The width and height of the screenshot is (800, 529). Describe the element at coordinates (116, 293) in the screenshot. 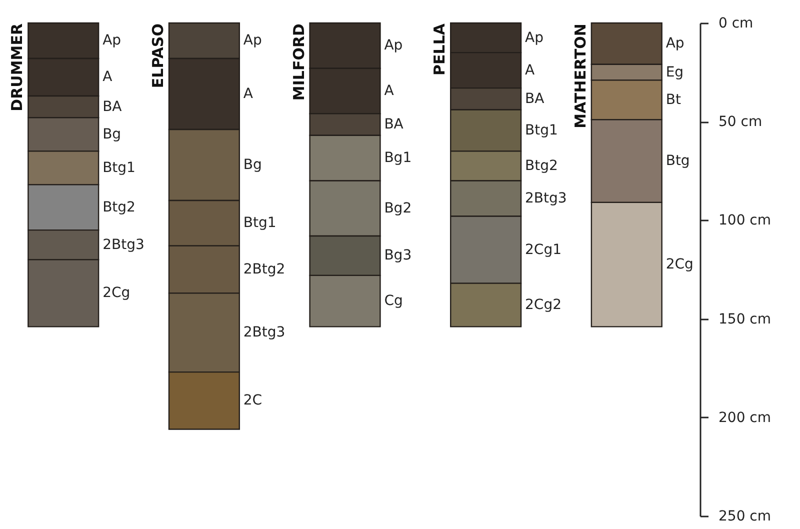

I see `annotation: 2Cg` at that location.